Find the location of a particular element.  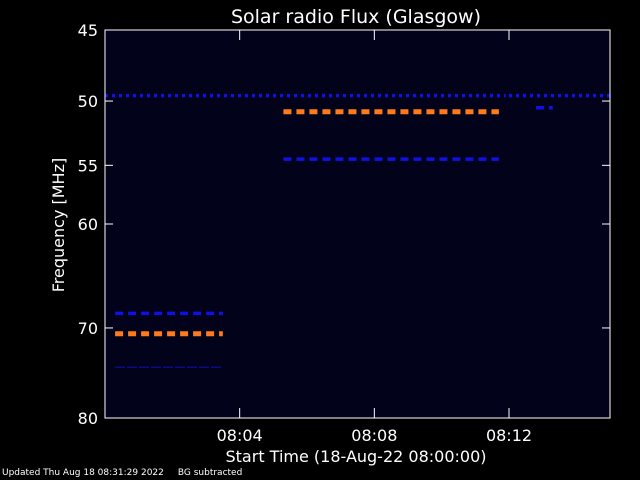

x-axis-label: Start Time (18-Aug-22 08:00:00) is located at coordinates (356, 456).